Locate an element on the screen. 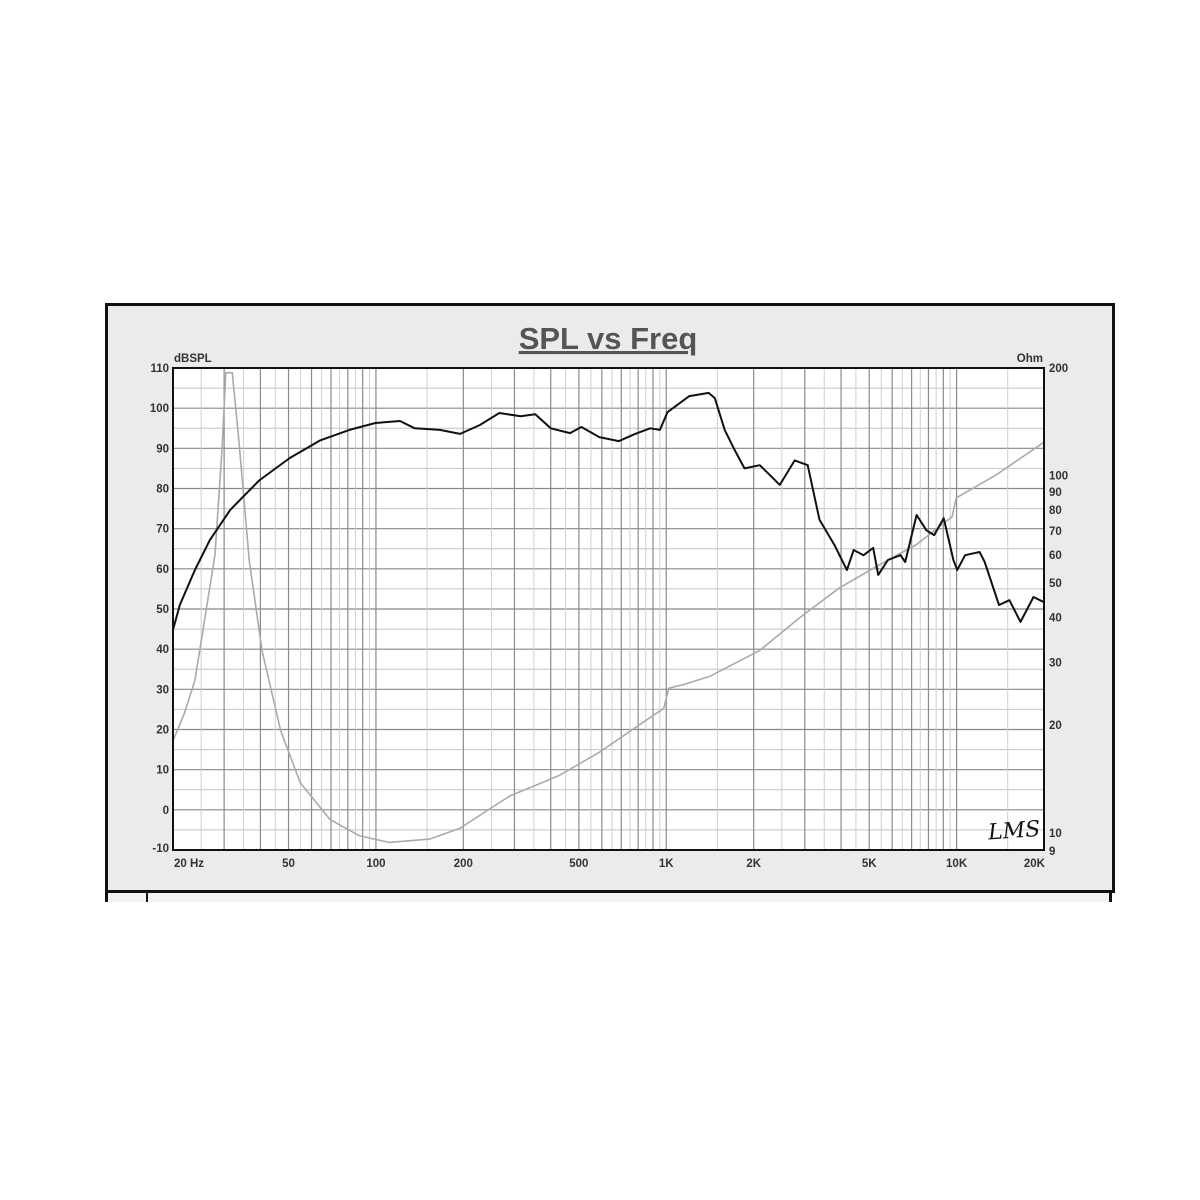 The image size is (1200, 1200). y-right-tick-label: 30 is located at coordinates (1055, 663).